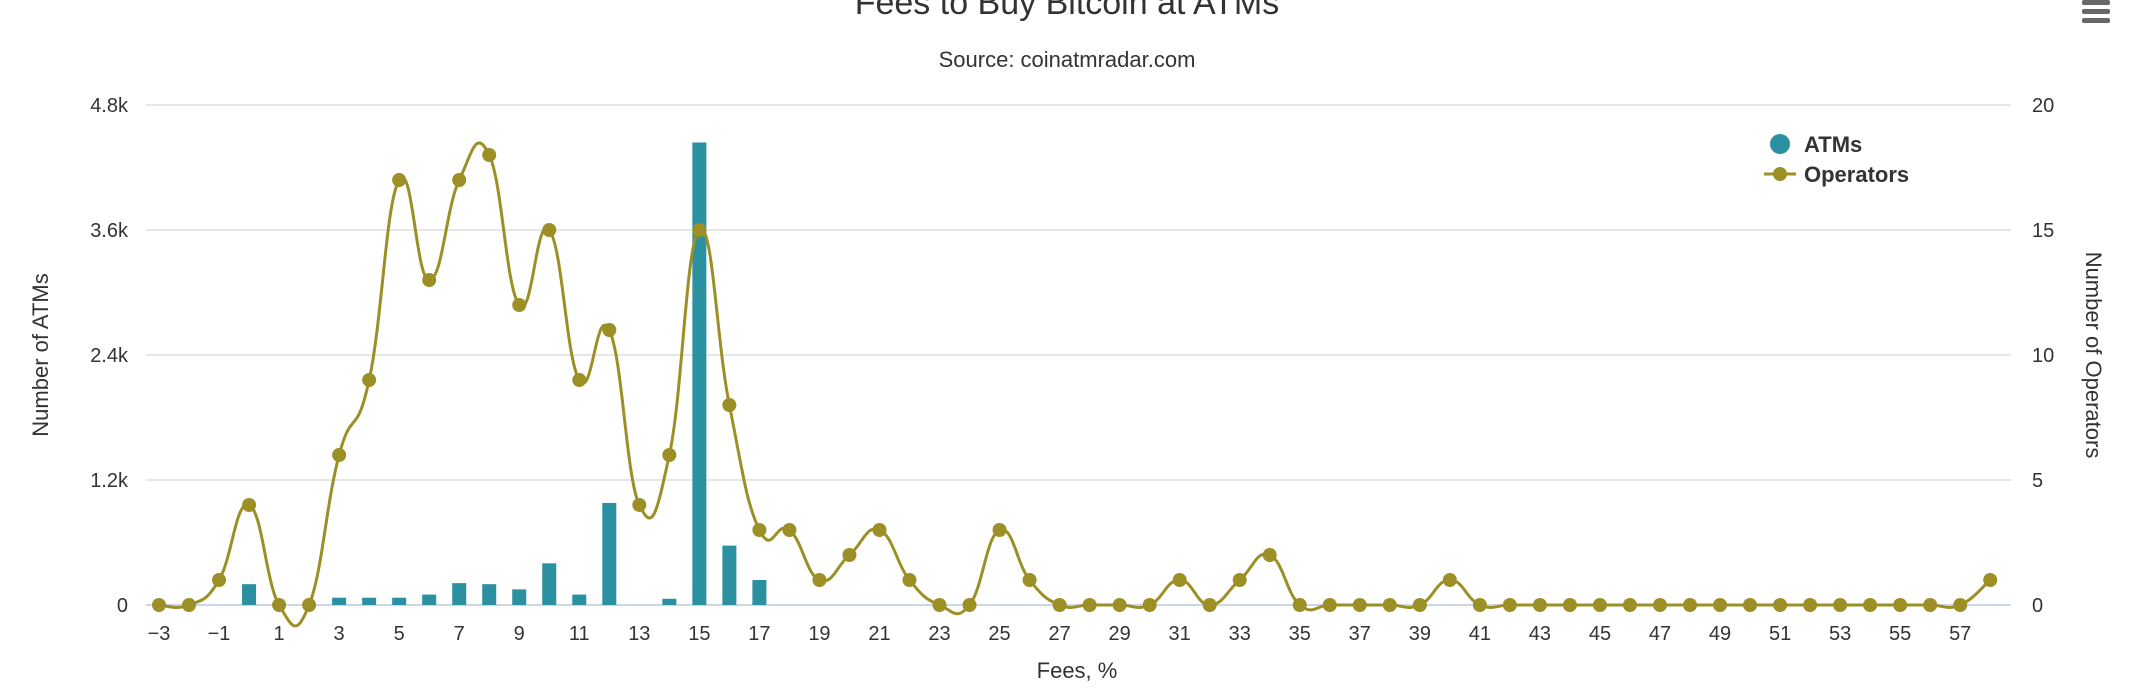 This screenshot has height=688, width=2133. What do you see at coordinates (2093, 355) in the screenshot?
I see `y-right-axis-title: Number of Operators` at bounding box center [2093, 355].